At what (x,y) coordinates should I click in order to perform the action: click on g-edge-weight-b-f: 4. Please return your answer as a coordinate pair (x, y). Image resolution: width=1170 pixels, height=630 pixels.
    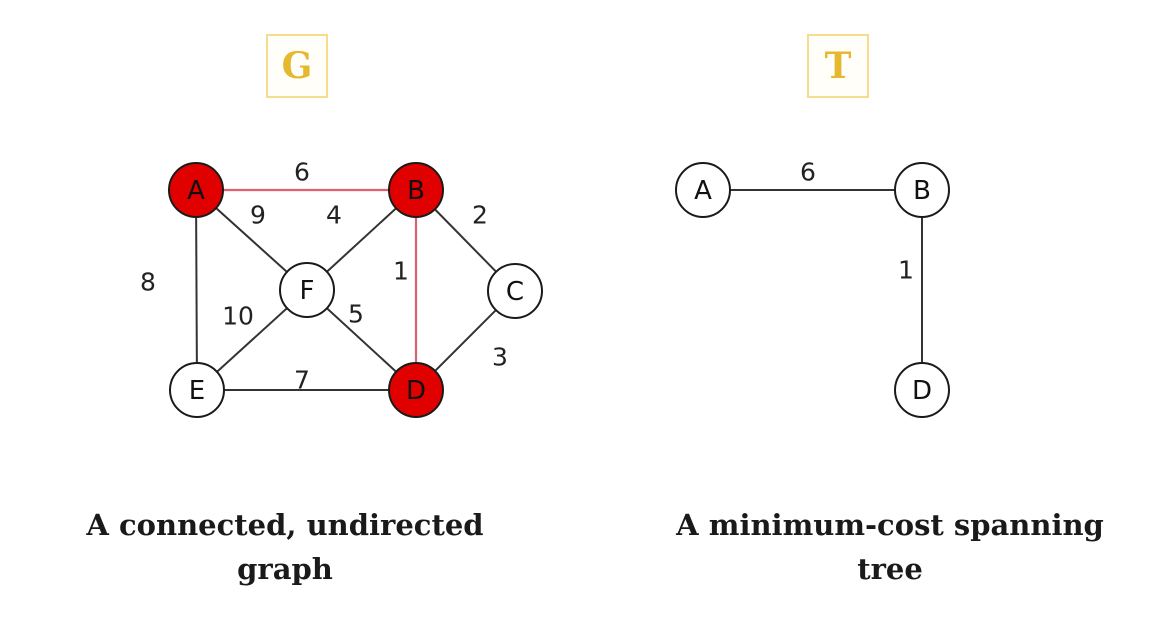
    Looking at the image, I should click on (334, 215).